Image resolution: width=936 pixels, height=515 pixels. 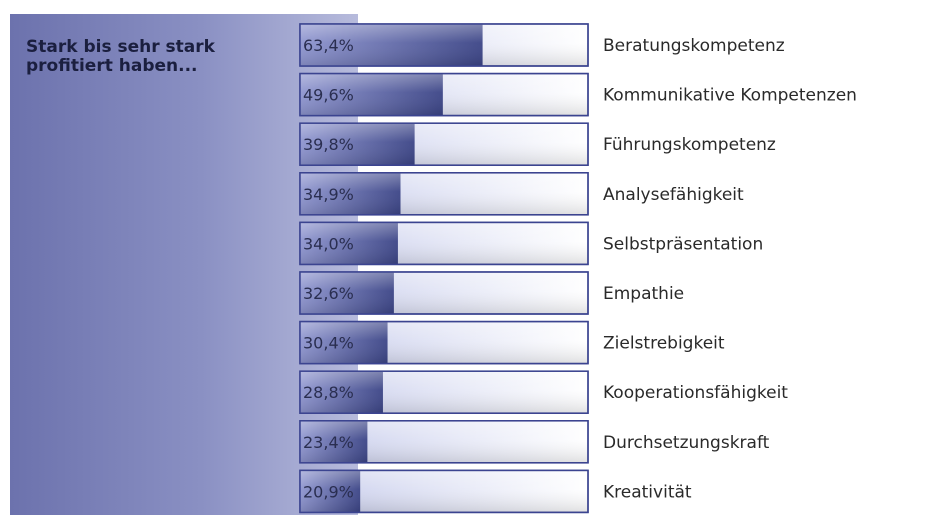 What do you see at coordinates (664, 344) in the screenshot?
I see `category-label: Zielstrebigkeit` at bounding box center [664, 344].